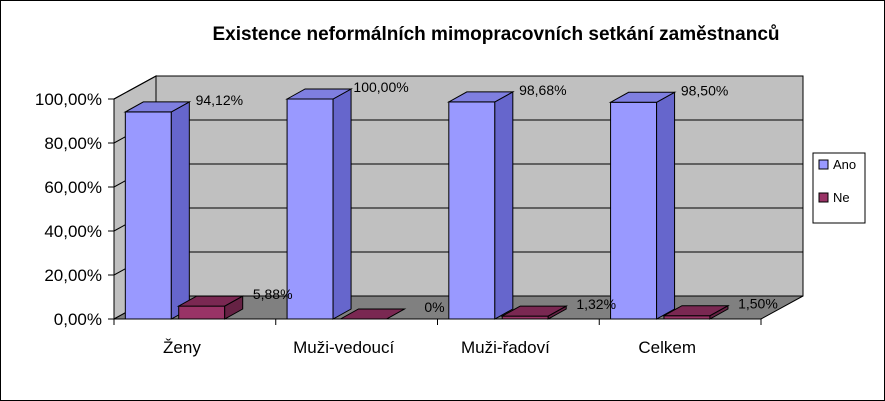  I want to click on data-label: 100,00%, so click(380, 87).